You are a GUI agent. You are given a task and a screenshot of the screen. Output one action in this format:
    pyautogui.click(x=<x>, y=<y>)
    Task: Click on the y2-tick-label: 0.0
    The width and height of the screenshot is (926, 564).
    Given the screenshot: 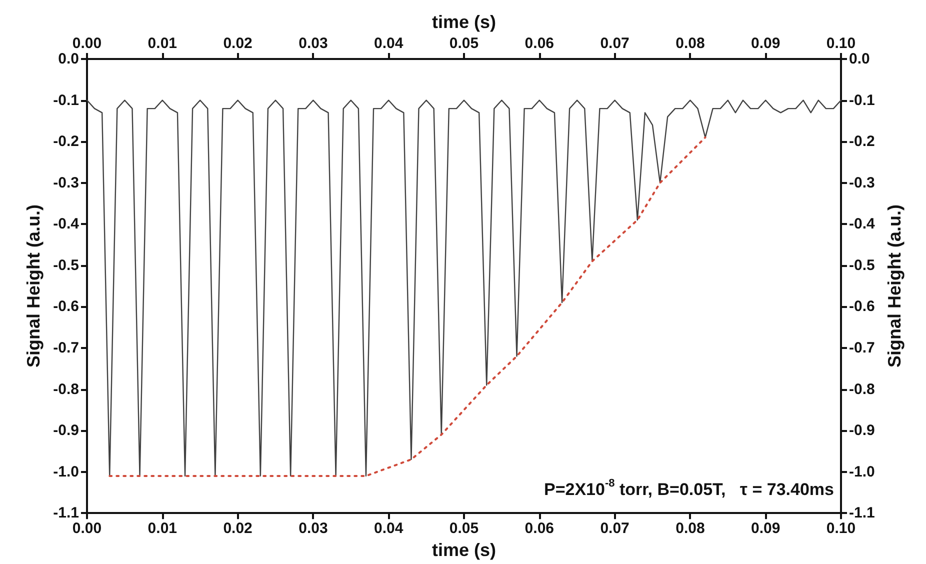 What is the action you would take?
    pyautogui.click(x=859, y=59)
    